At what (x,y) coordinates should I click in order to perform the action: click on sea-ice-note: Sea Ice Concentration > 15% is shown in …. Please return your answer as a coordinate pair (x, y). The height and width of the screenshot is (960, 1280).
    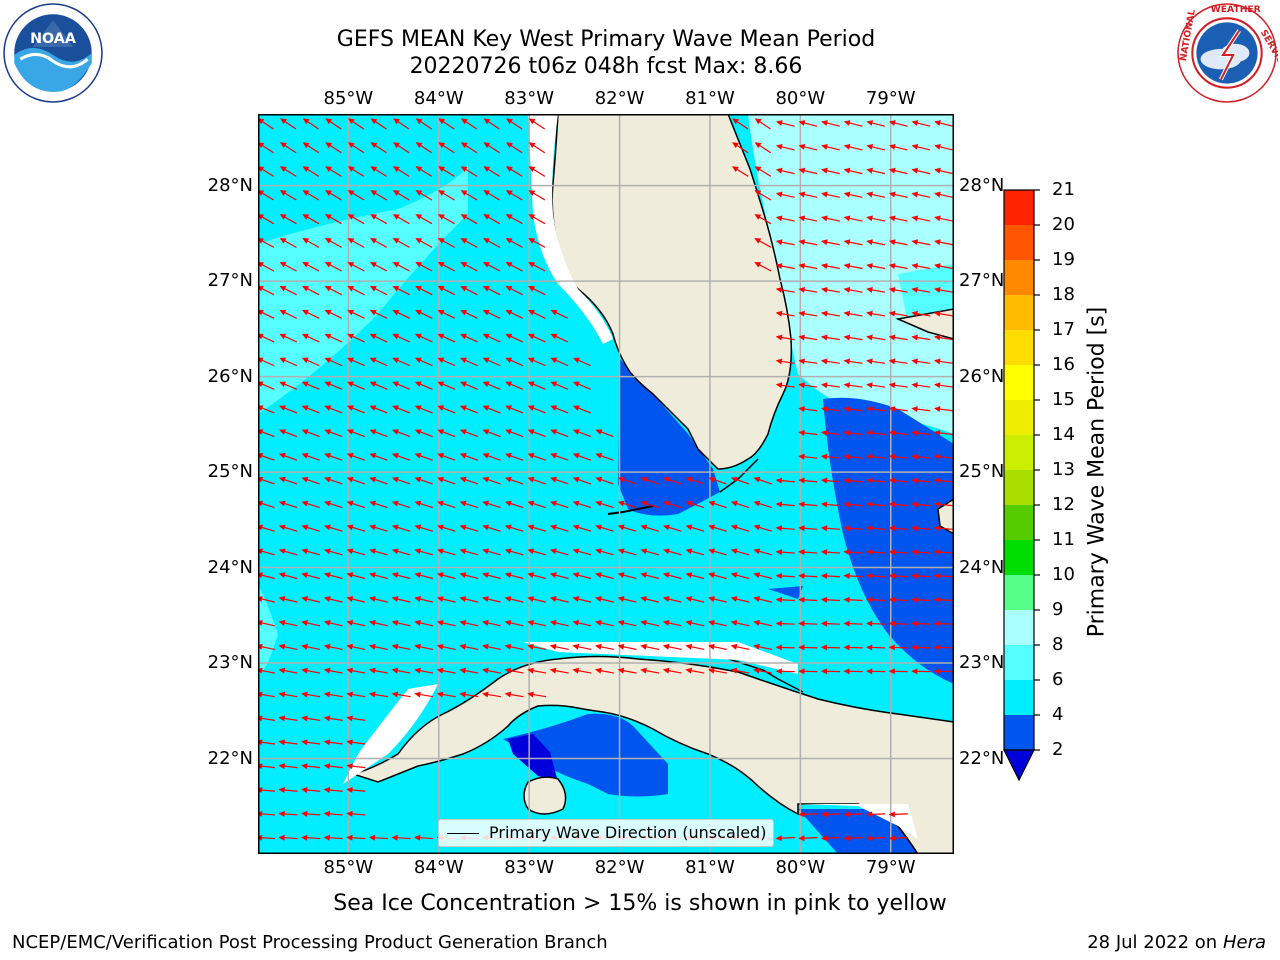
    Looking at the image, I should click on (640, 903).